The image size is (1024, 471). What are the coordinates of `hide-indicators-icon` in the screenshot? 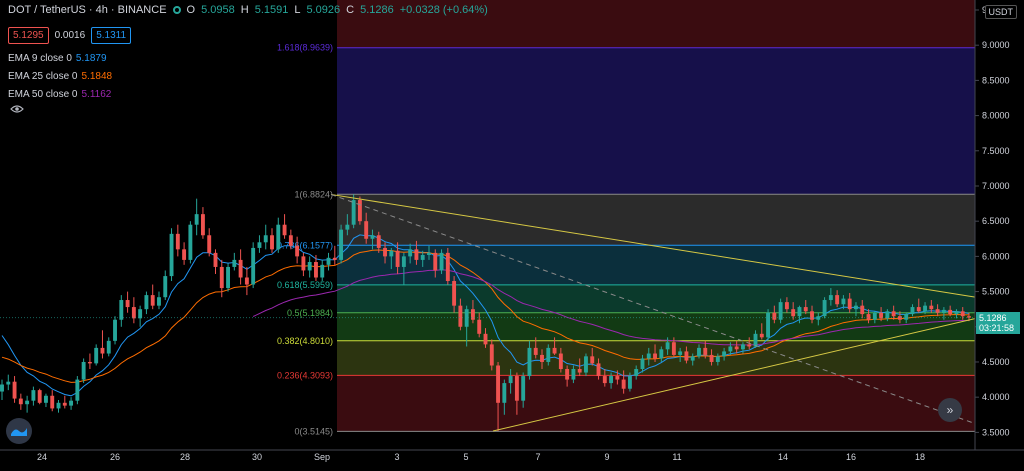 It's located at (17, 109).